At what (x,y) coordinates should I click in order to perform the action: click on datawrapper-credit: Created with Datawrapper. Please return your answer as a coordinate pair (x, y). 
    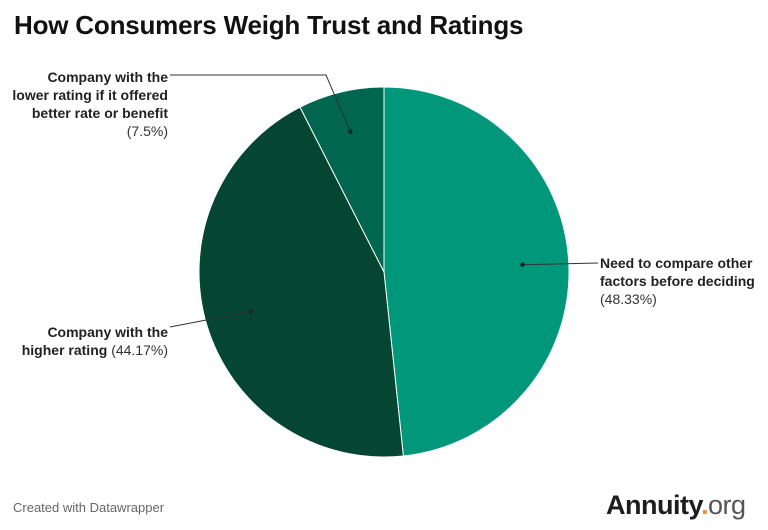
    Looking at the image, I should click on (89, 507).